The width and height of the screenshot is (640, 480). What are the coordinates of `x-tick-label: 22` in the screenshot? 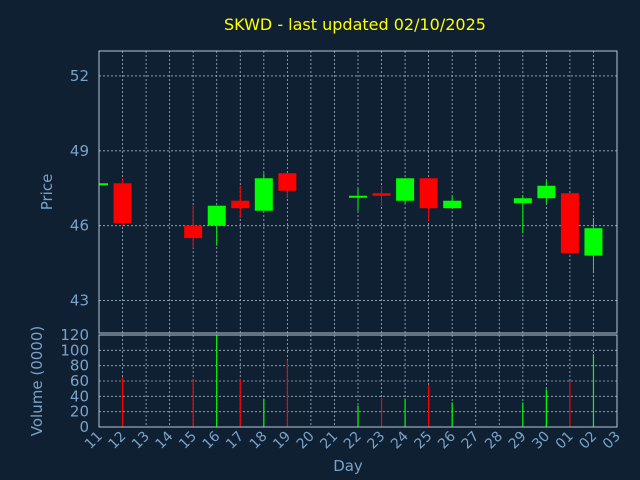 It's located at (353, 441).